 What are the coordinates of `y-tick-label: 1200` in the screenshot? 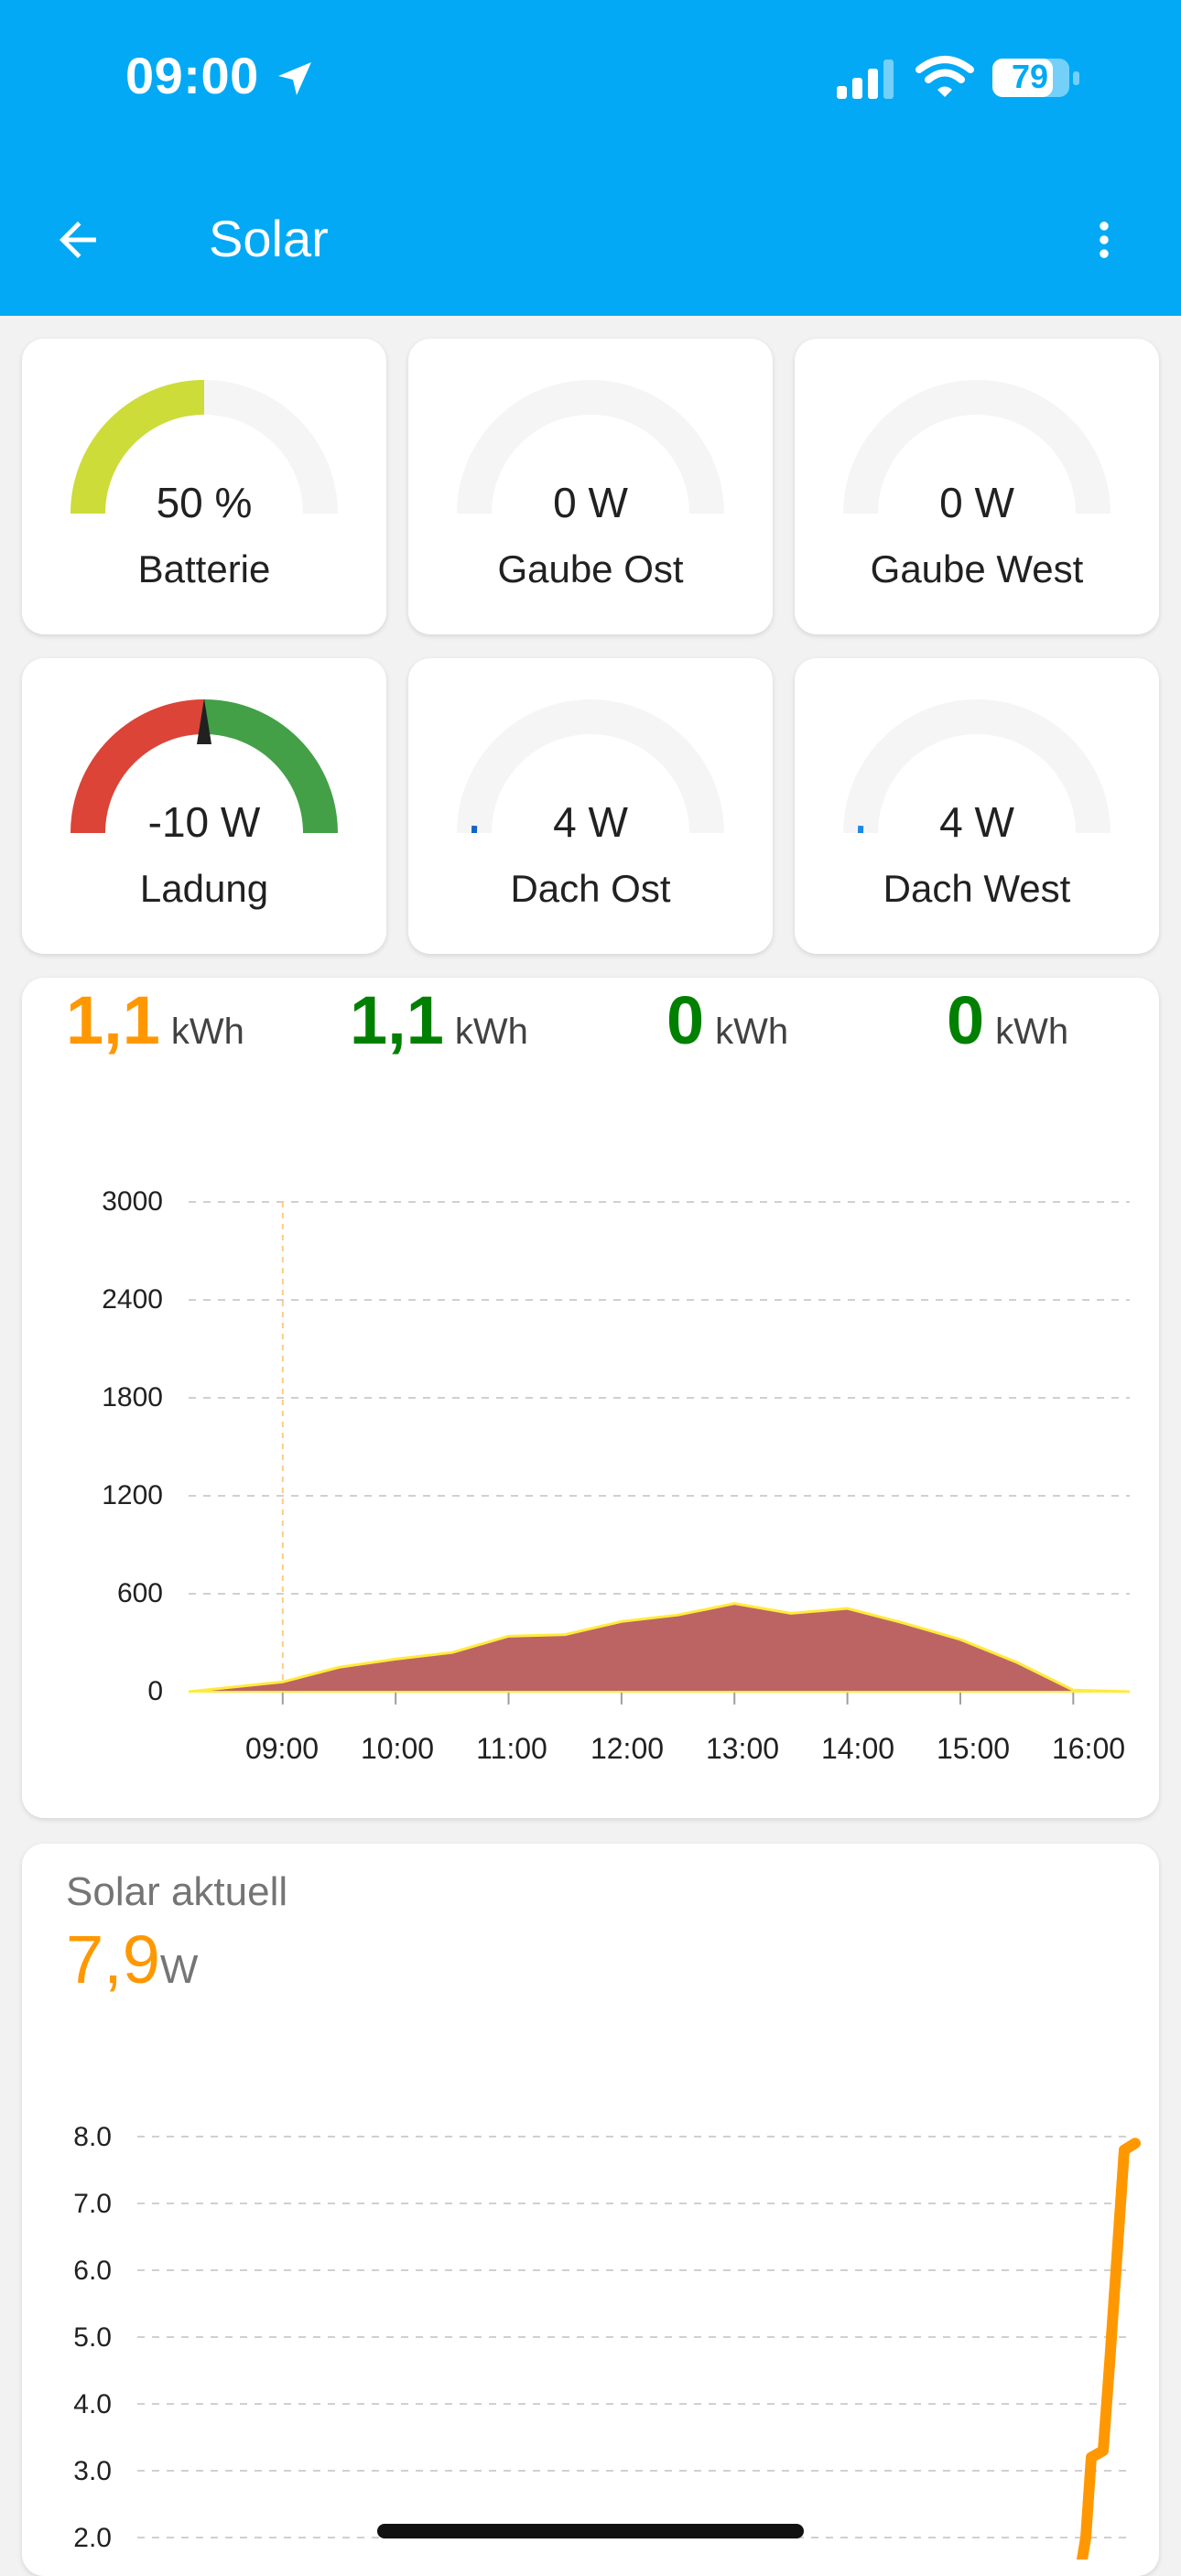 It's located at (127, 1496).